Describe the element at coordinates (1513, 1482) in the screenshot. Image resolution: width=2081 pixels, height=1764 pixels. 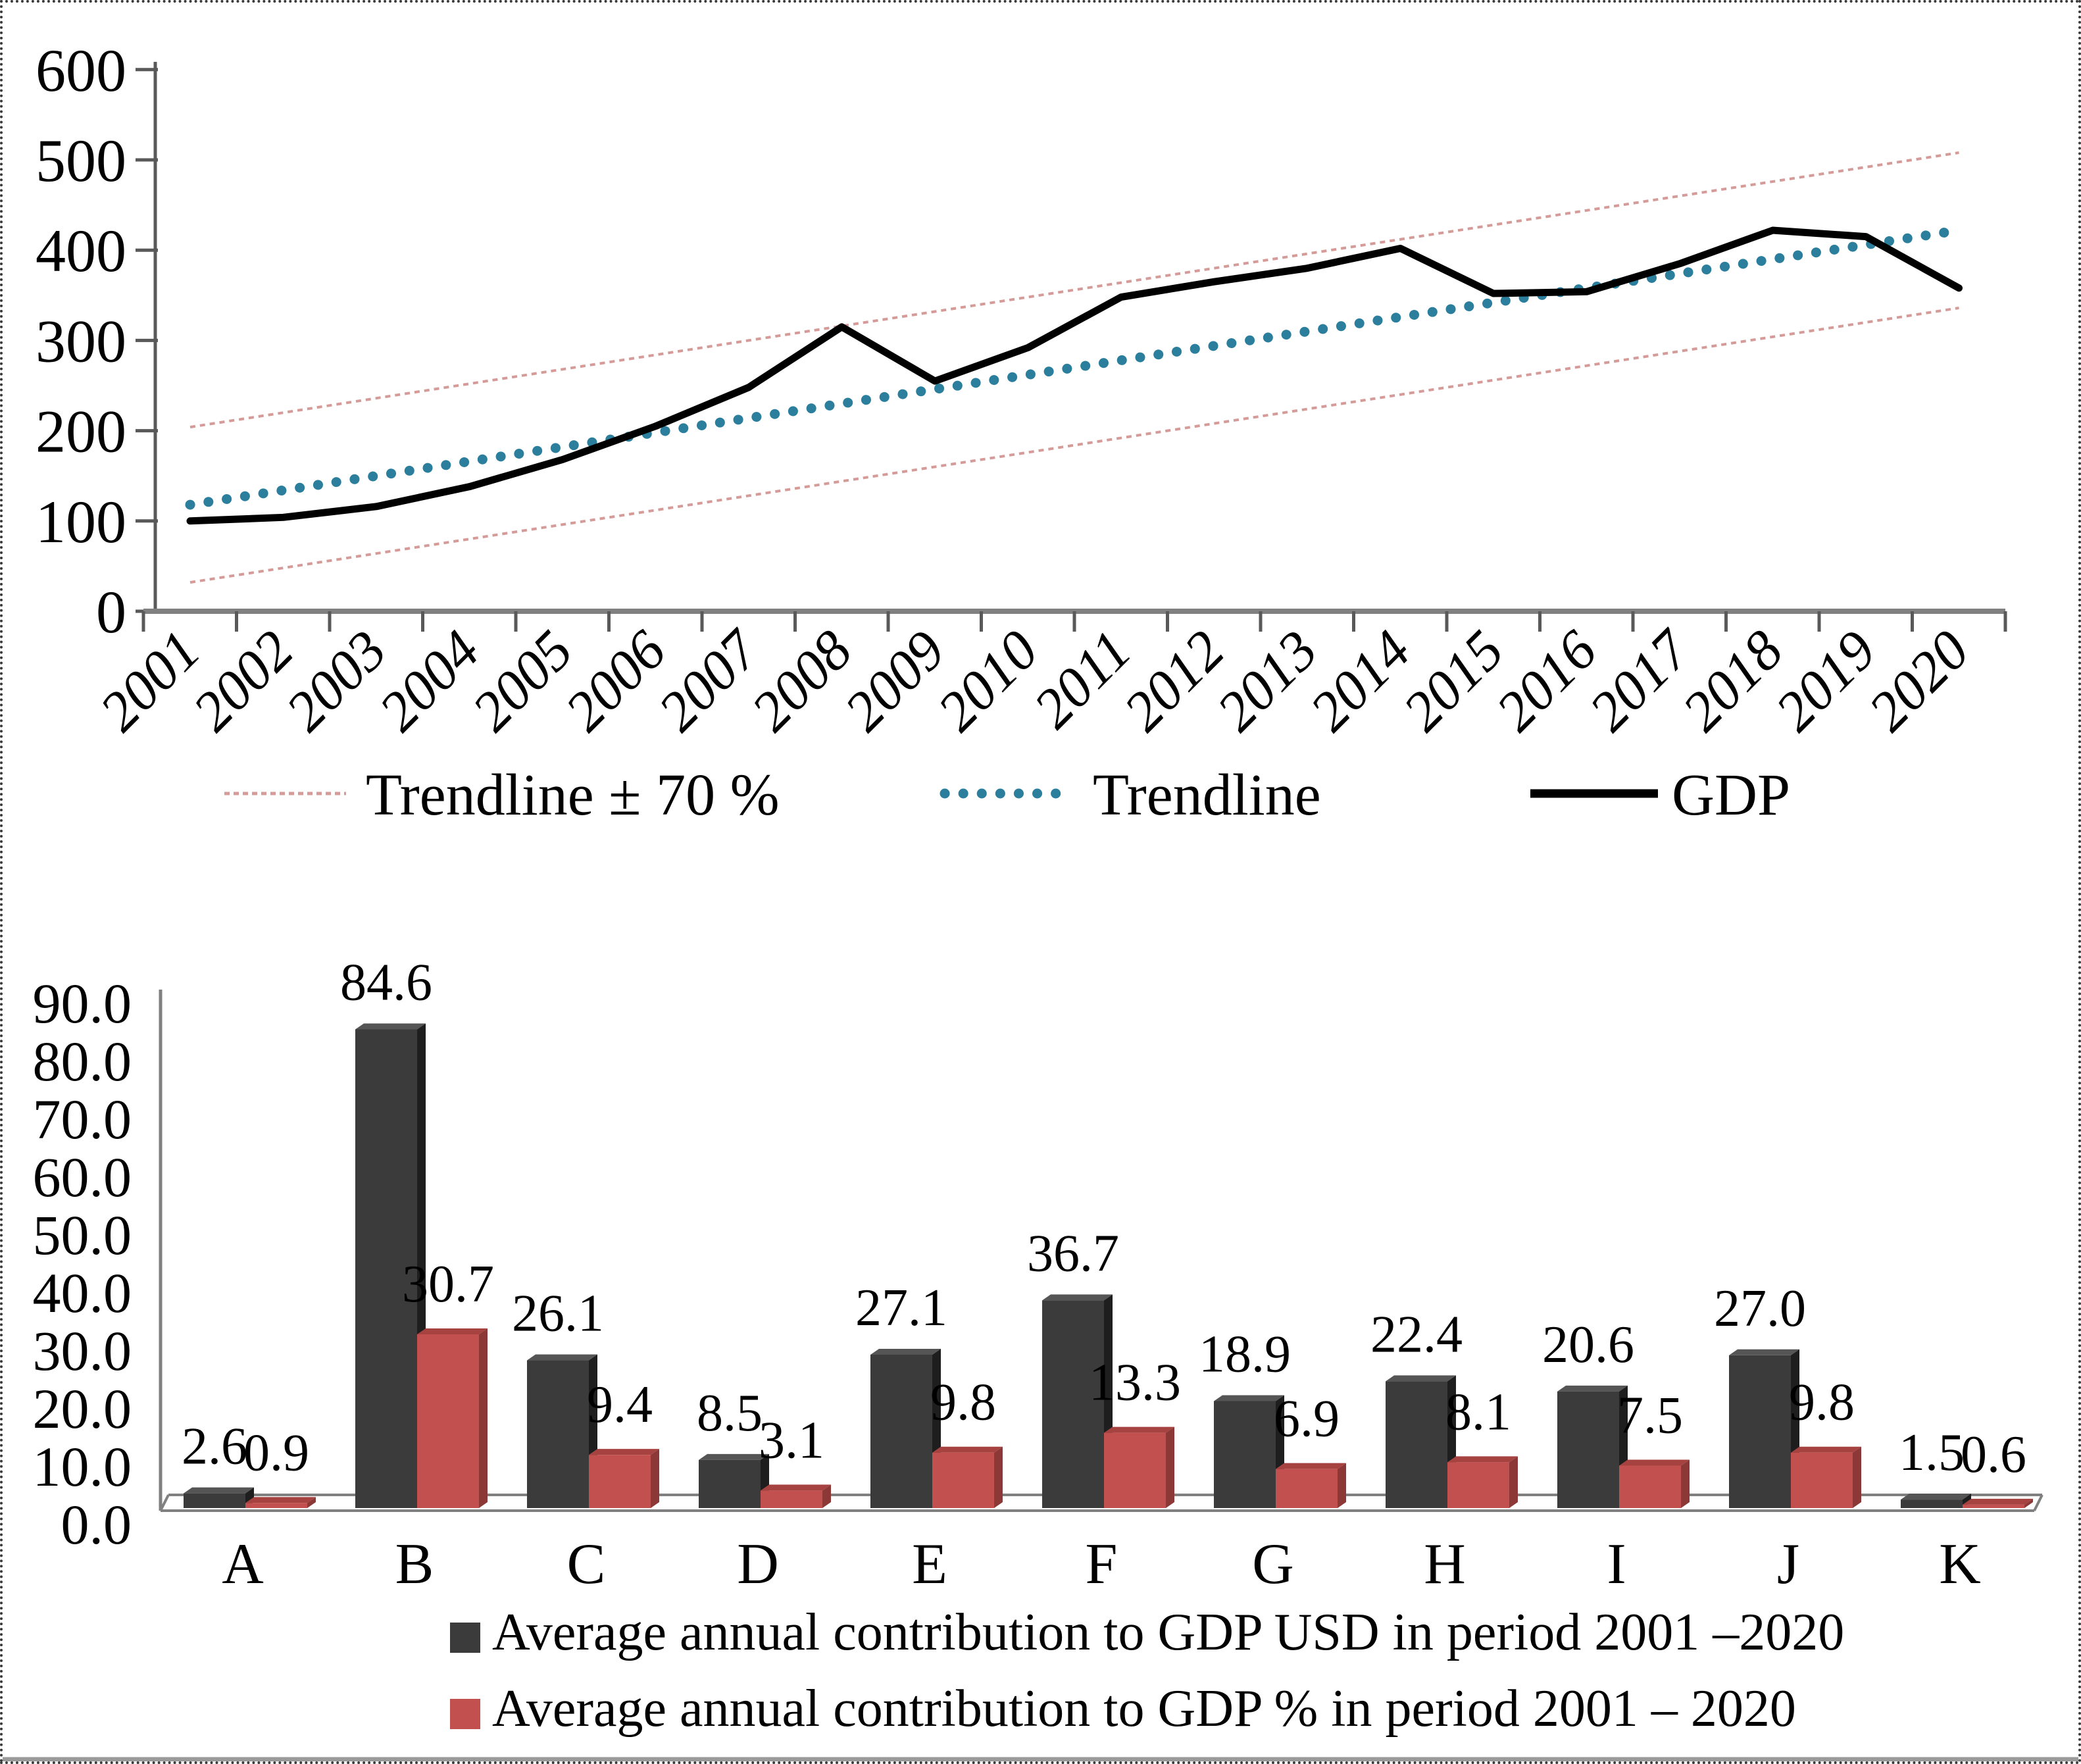
I see `bar-pct-side-H` at that location.